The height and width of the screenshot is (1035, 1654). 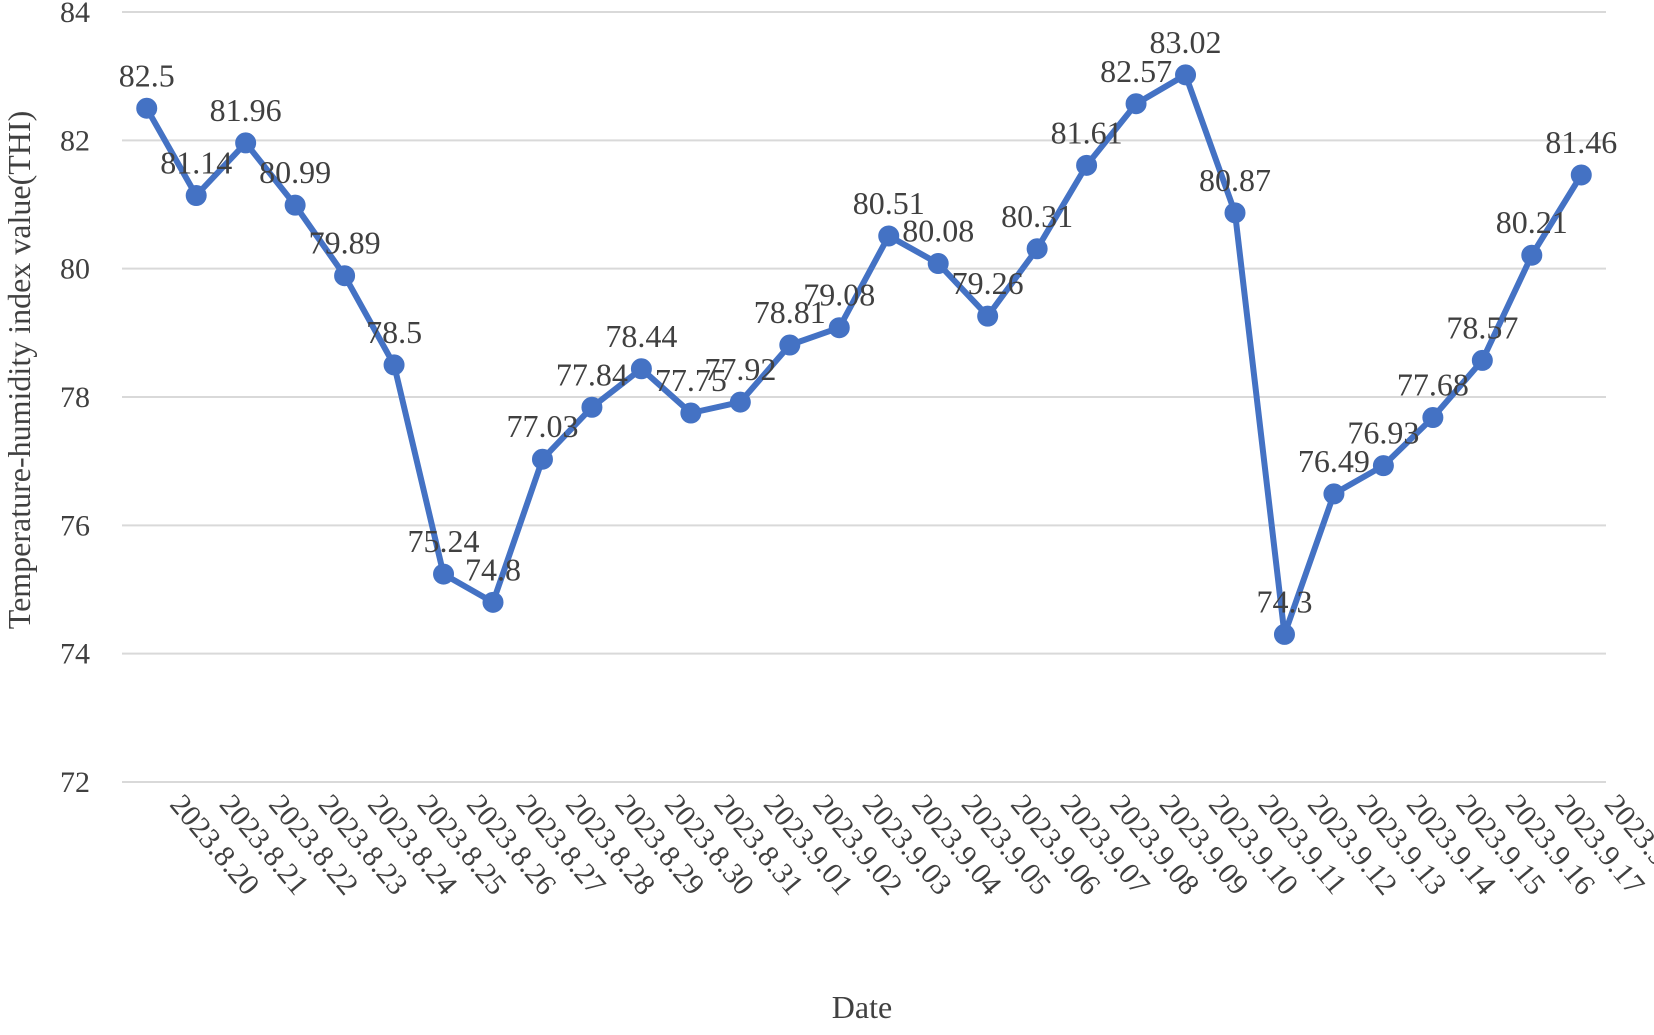 What do you see at coordinates (1334, 461) in the screenshot?
I see `data-label: 76.49` at bounding box center [1334, 461].